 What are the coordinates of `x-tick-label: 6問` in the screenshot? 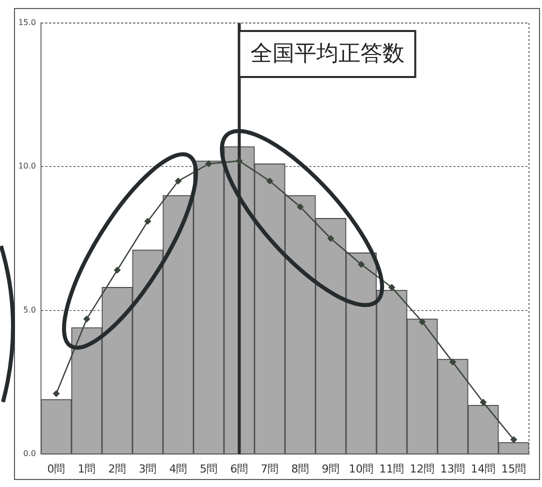 It's located at (239, 469).